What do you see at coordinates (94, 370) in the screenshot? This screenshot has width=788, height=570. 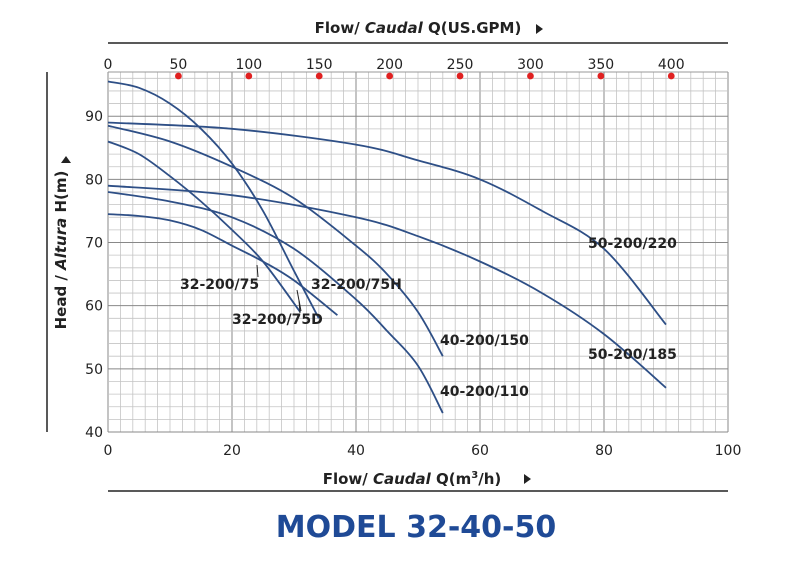 I see `y-tick-label: 50` at bounding box center [94, 370].